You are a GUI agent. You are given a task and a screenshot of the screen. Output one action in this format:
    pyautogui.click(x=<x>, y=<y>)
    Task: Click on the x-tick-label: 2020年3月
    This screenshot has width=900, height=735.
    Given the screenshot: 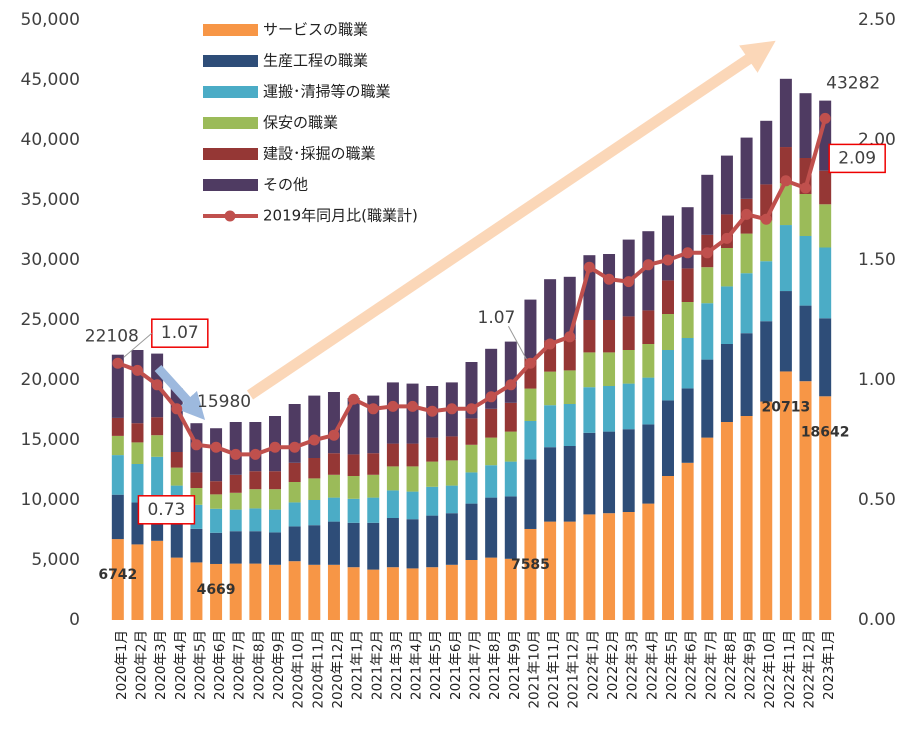 What is the action you would take?
    pyautogui.click(x=161, y=665)
    